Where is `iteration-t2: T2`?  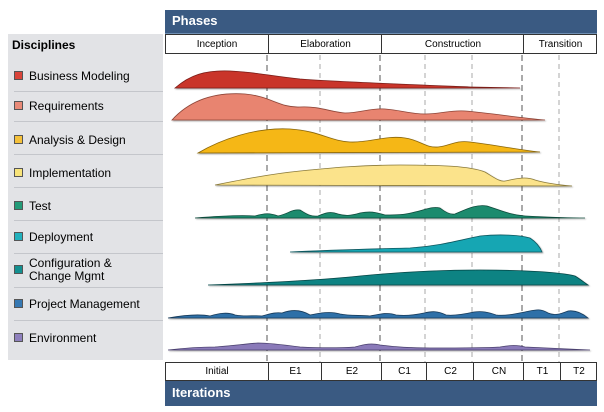 iteration-t2: T2 is located at coordinates (578, 371).